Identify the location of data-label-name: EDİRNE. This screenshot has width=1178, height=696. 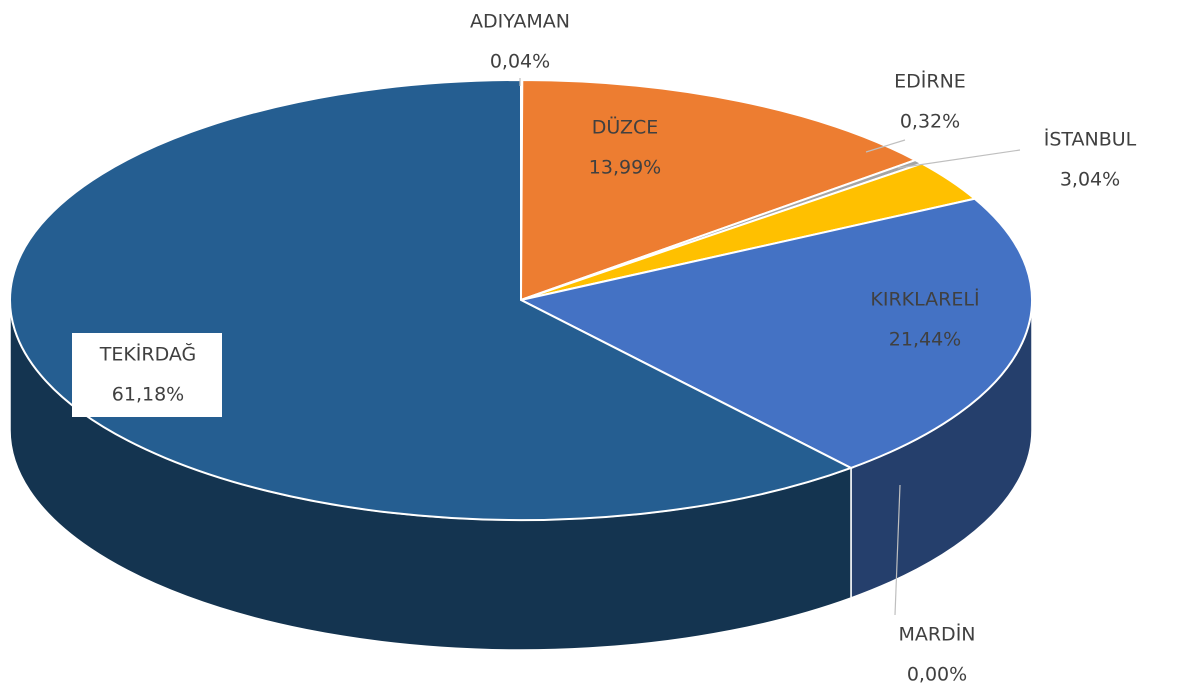
(930, 81).